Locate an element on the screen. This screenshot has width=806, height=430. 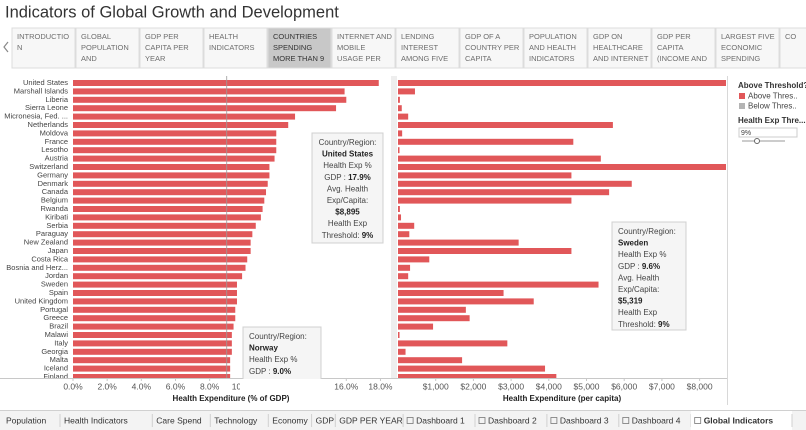
sheet-tab: Global Indicators is located at coordinates (739, 420).